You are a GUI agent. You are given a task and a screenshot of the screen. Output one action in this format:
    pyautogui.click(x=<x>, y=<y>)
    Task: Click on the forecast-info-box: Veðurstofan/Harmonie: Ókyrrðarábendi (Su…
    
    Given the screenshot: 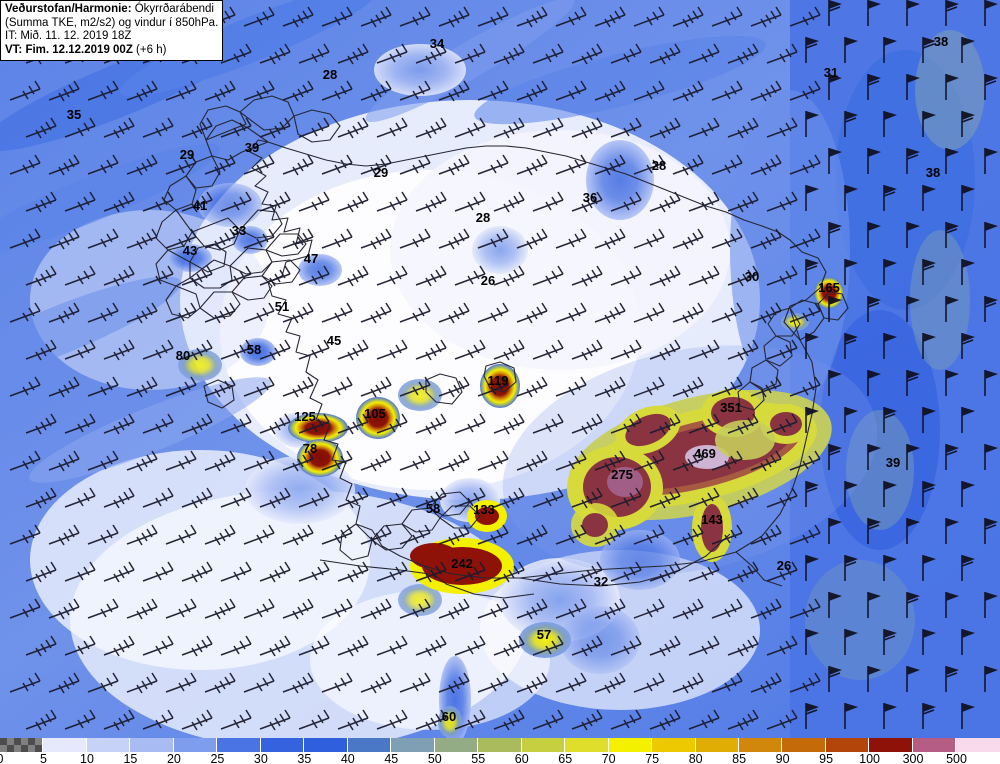 What is the action you would take?
    pyautogui.click(x=112, y=30)
    